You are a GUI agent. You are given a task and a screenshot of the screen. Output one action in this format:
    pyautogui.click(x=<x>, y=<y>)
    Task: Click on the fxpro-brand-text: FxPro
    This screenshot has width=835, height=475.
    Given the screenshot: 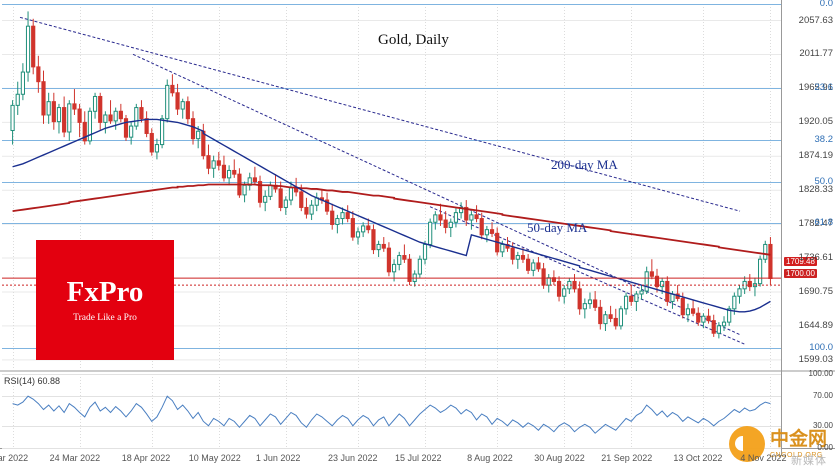 What is the action you would take?
    pyautogui.click(x=105, y=292)
    